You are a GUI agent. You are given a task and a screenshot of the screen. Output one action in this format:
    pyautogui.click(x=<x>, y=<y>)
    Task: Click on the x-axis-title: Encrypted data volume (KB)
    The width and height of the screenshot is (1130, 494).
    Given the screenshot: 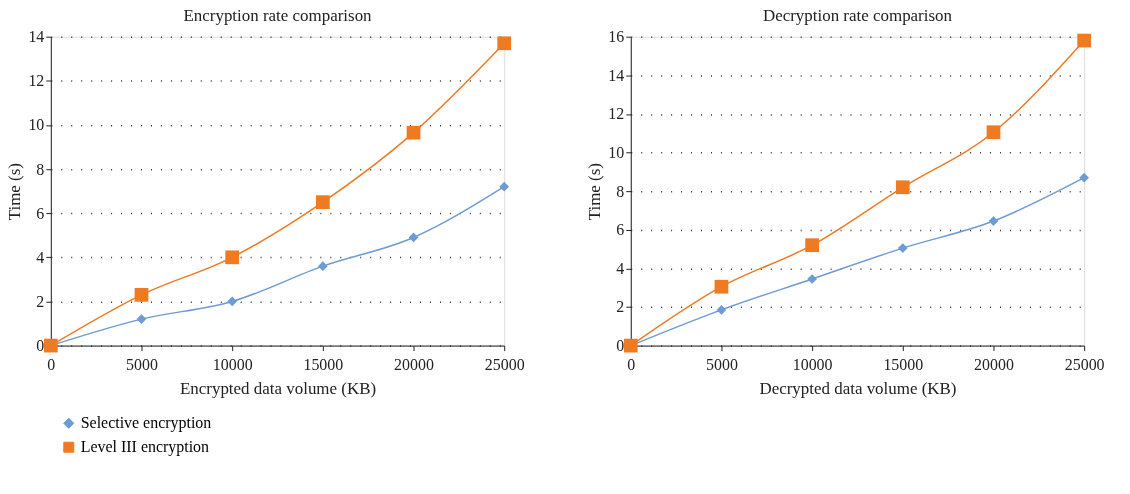 What is the action you would take?
    pyautogui.click(x=278, y=388)
    